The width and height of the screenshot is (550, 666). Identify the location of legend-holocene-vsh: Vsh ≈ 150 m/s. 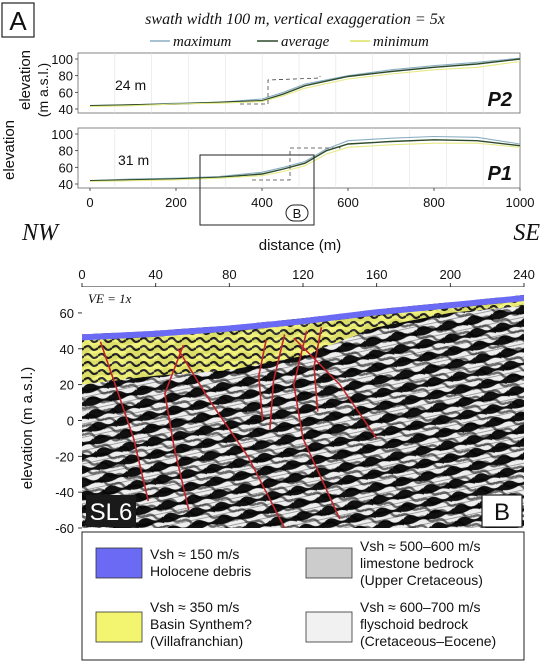
(194, 554).